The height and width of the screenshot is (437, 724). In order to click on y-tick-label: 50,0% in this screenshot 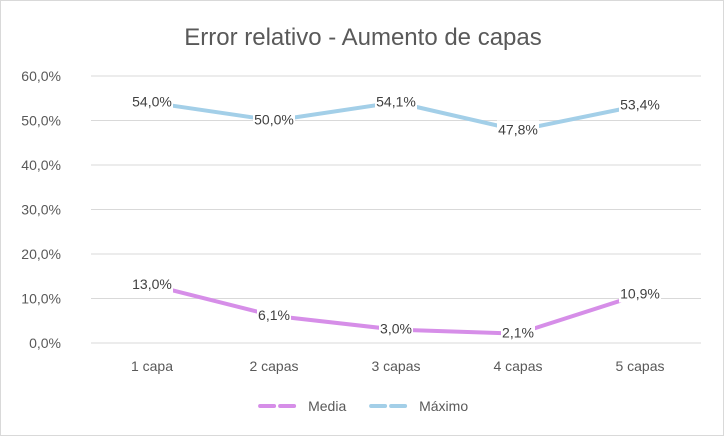, I will do `click(41, 121)`.